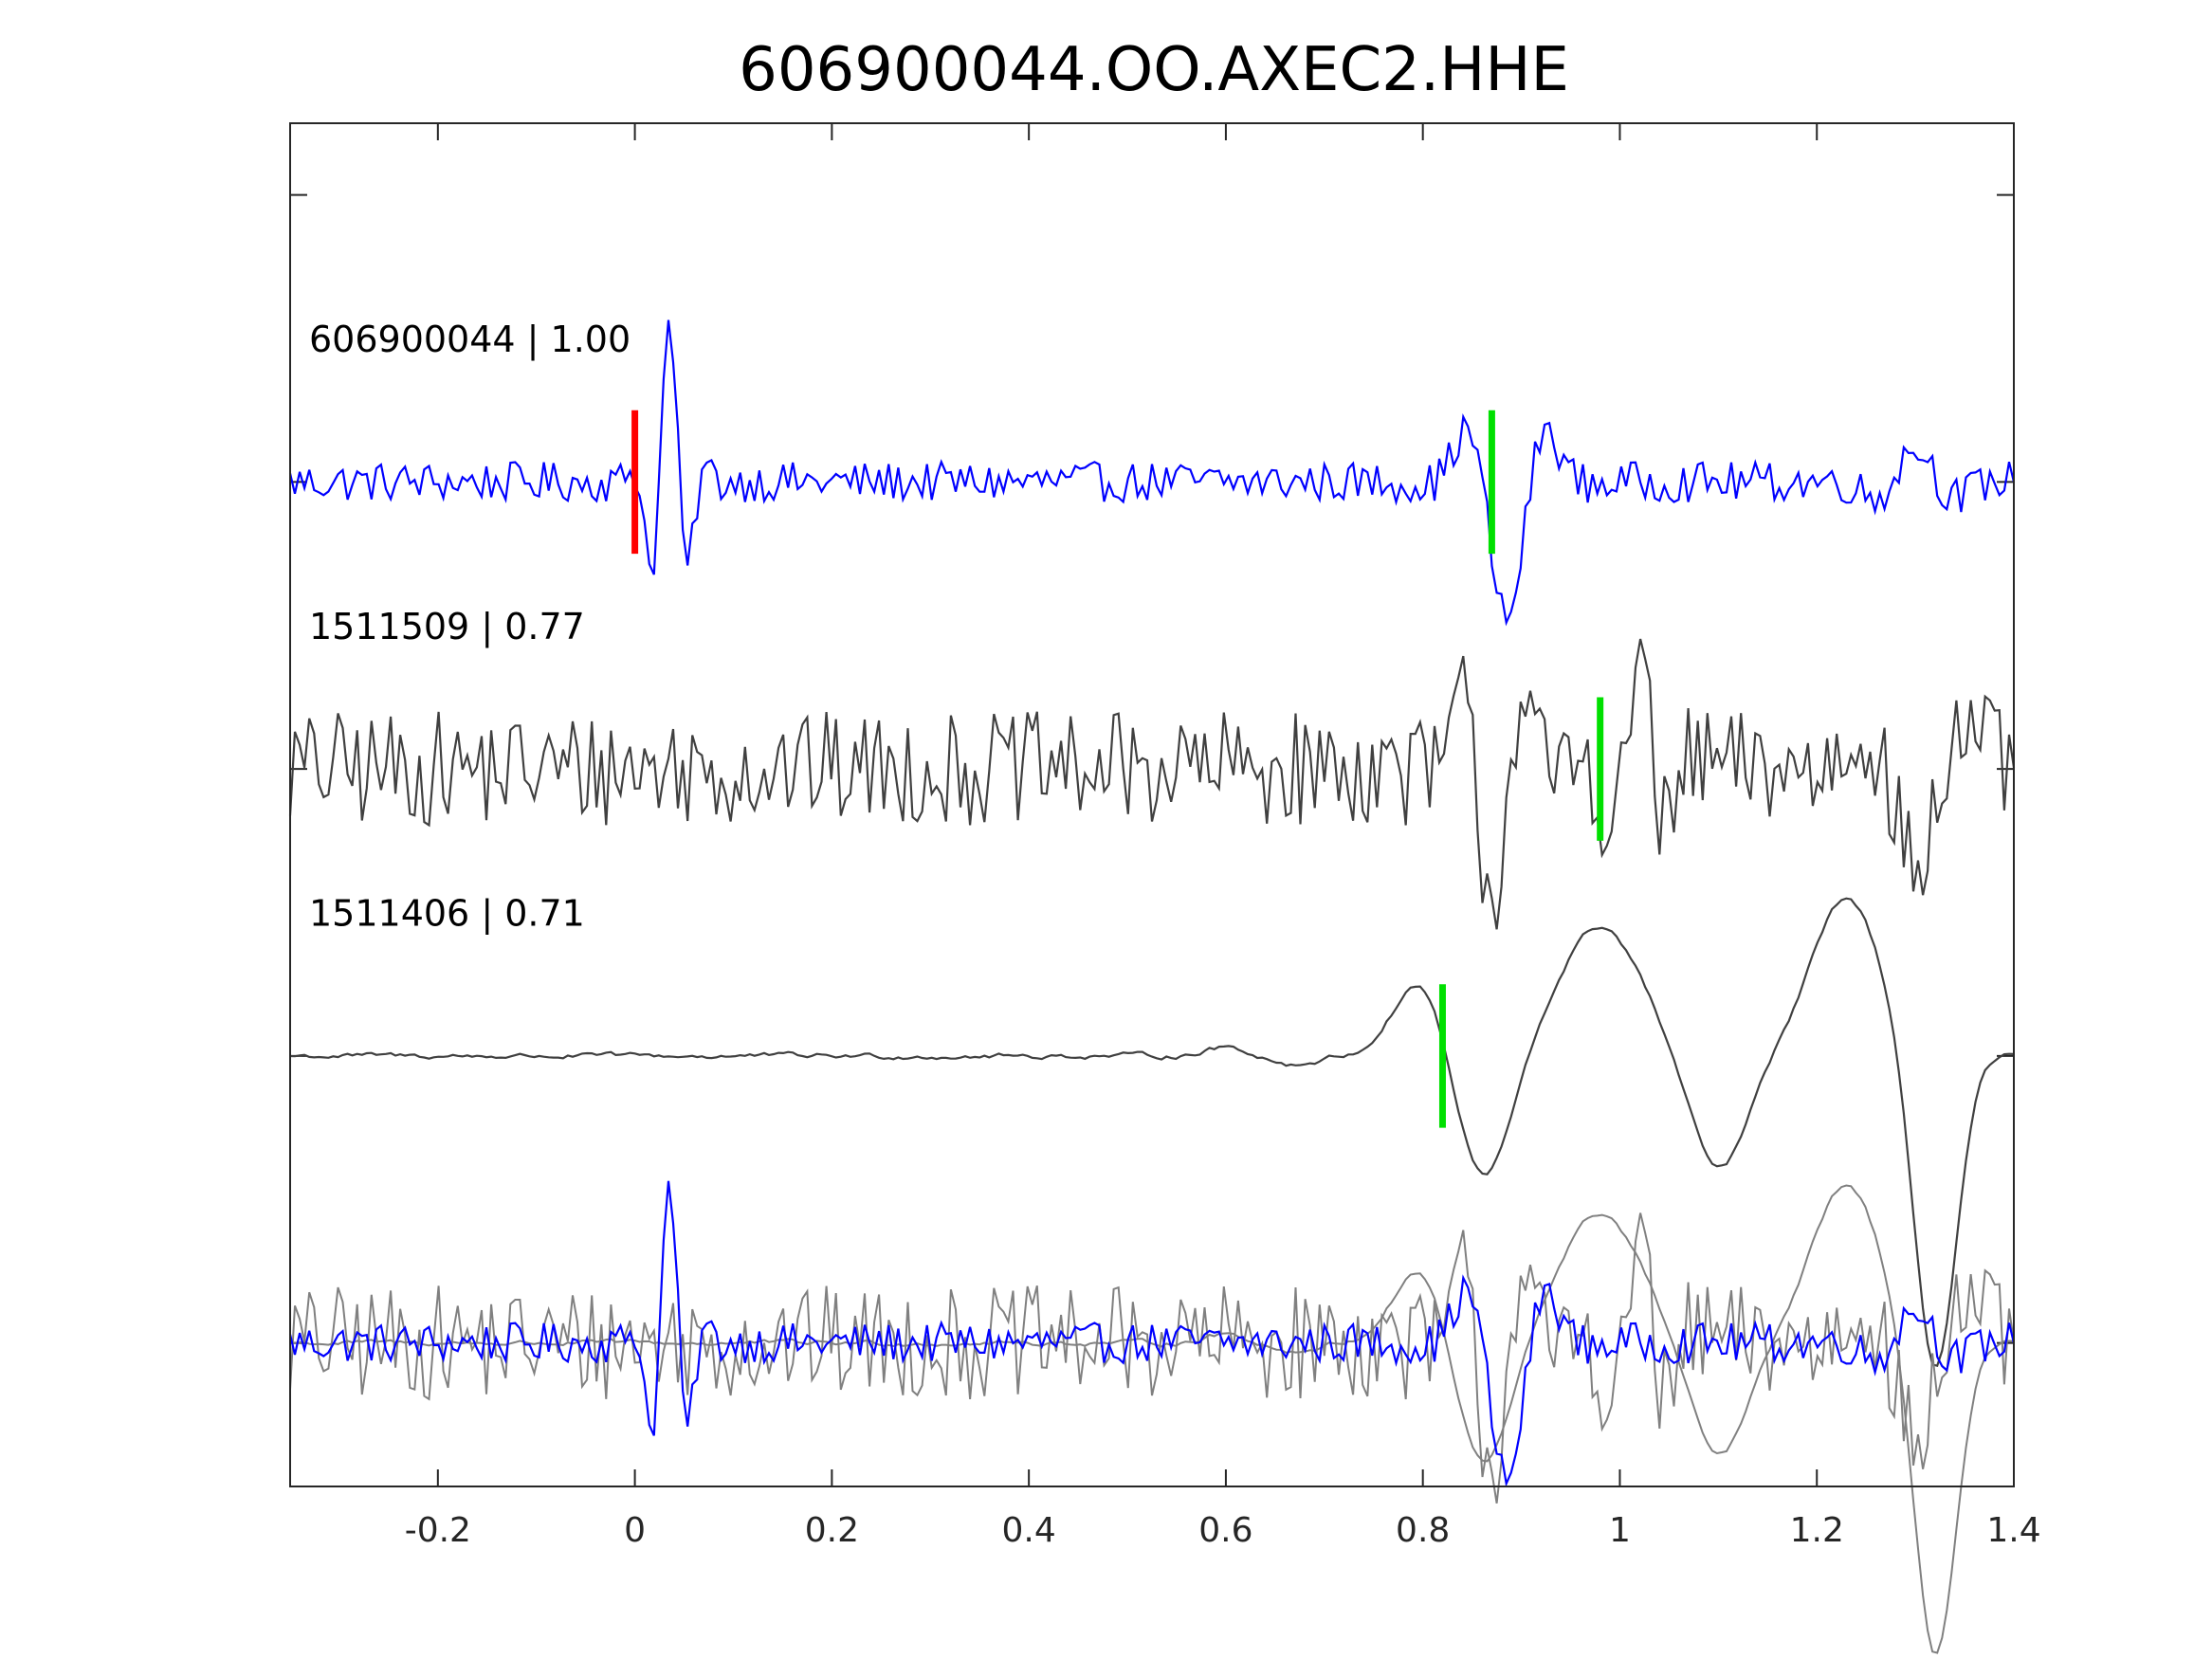 This screenshot has width=2212, height=1659. I want to click on x-tick-label: 0.4, so click(1029, 1530).